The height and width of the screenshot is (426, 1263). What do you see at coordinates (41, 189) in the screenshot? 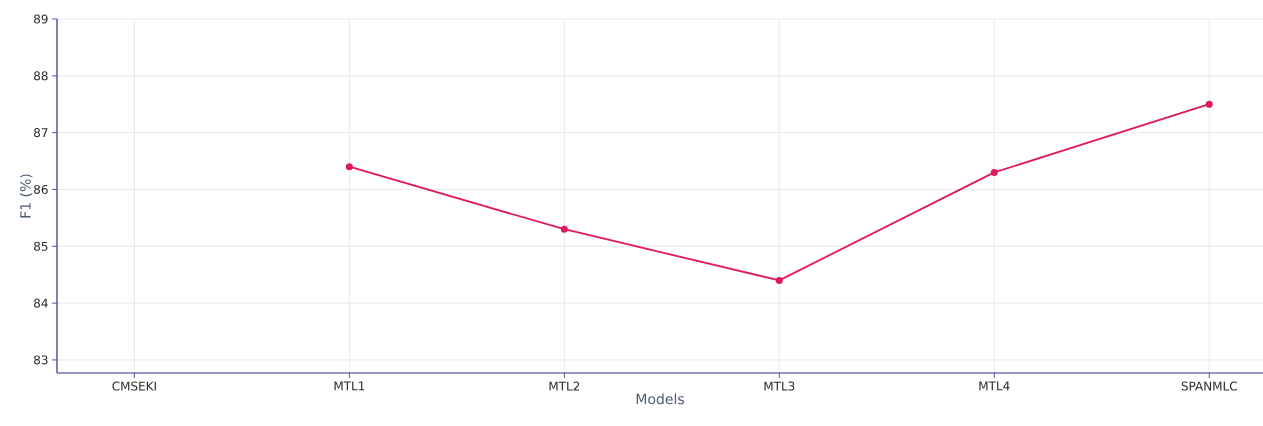
I see `y-tick-label: 86` at bounding box center [41, 189].